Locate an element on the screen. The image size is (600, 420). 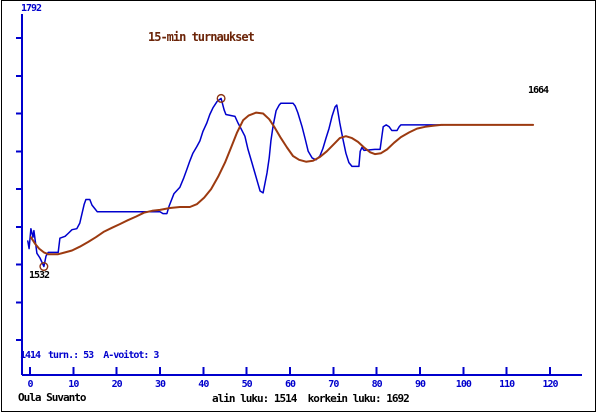
highest-point-marker is located at coordinates (221, 98).